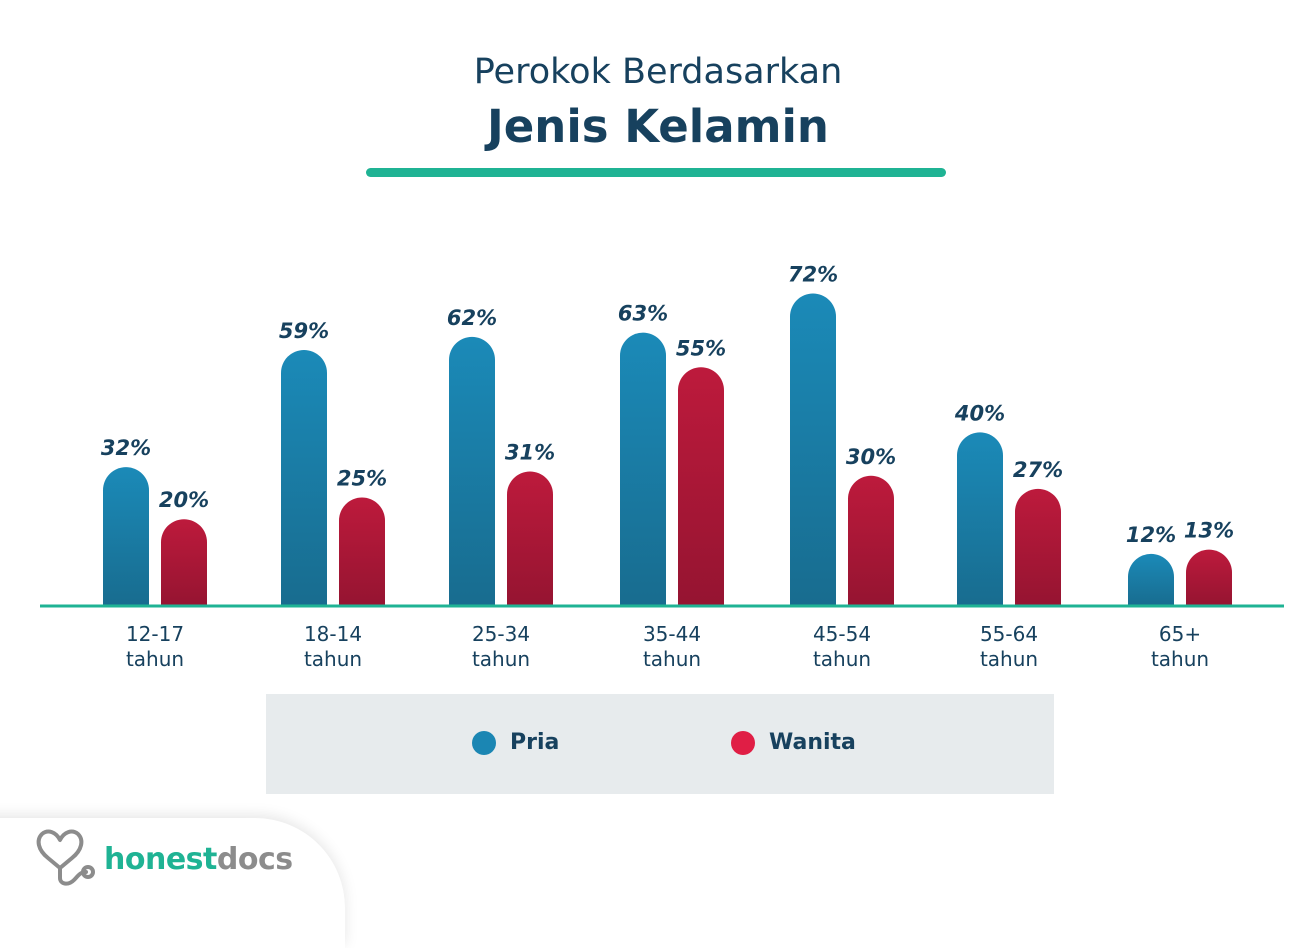 This screenshot has height=948, width=1316. Describe the element at coordinates (1009, 634) in the screenshot. I see `x-tick-label-5: 55-64` at that location.